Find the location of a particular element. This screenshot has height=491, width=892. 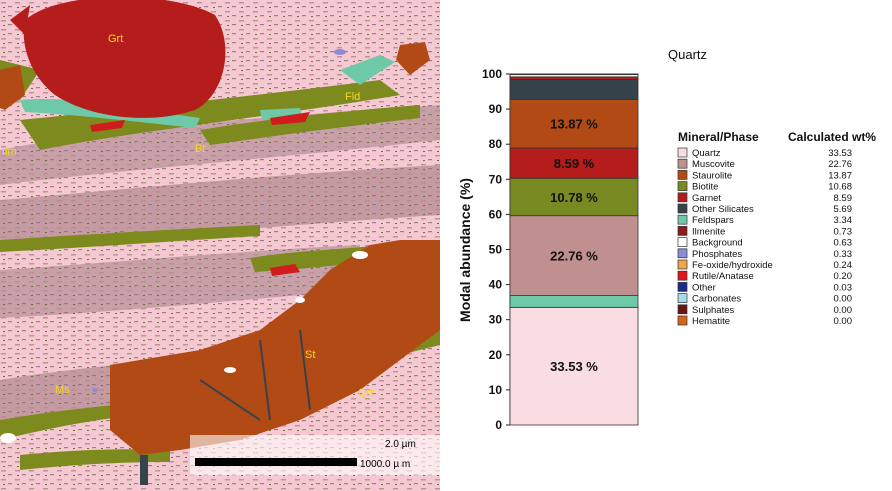

y-tick-label: 0 is located at coordinates (498, 425).